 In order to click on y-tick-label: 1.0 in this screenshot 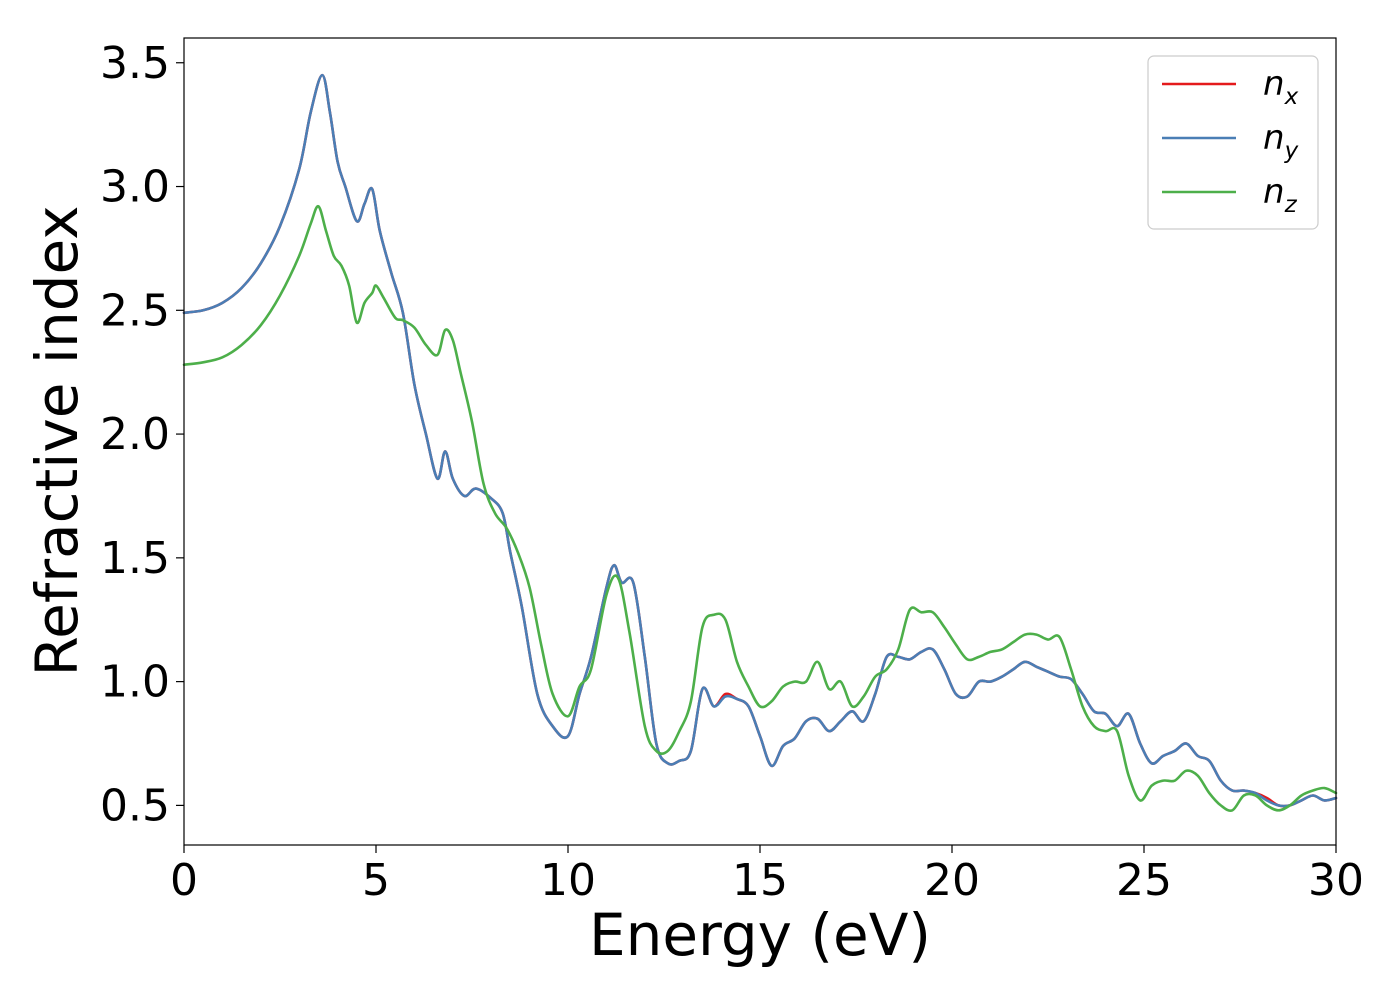, I will do `click(135, 682)`.